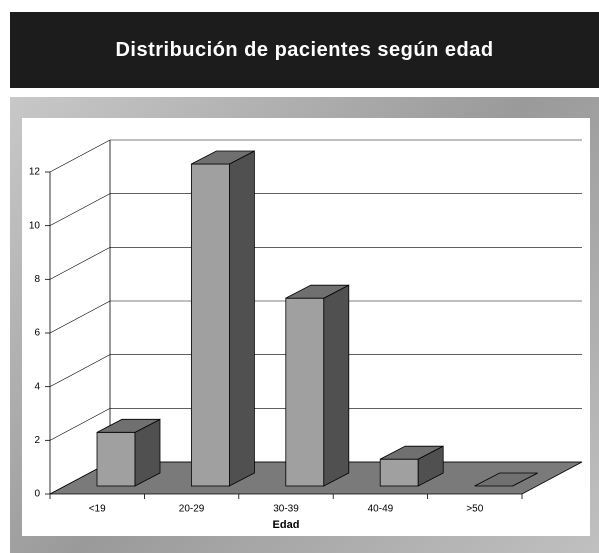 The width and height of the screenshot is (599, 553). I want to click on y-tick-label: 4, so click(37, 386).